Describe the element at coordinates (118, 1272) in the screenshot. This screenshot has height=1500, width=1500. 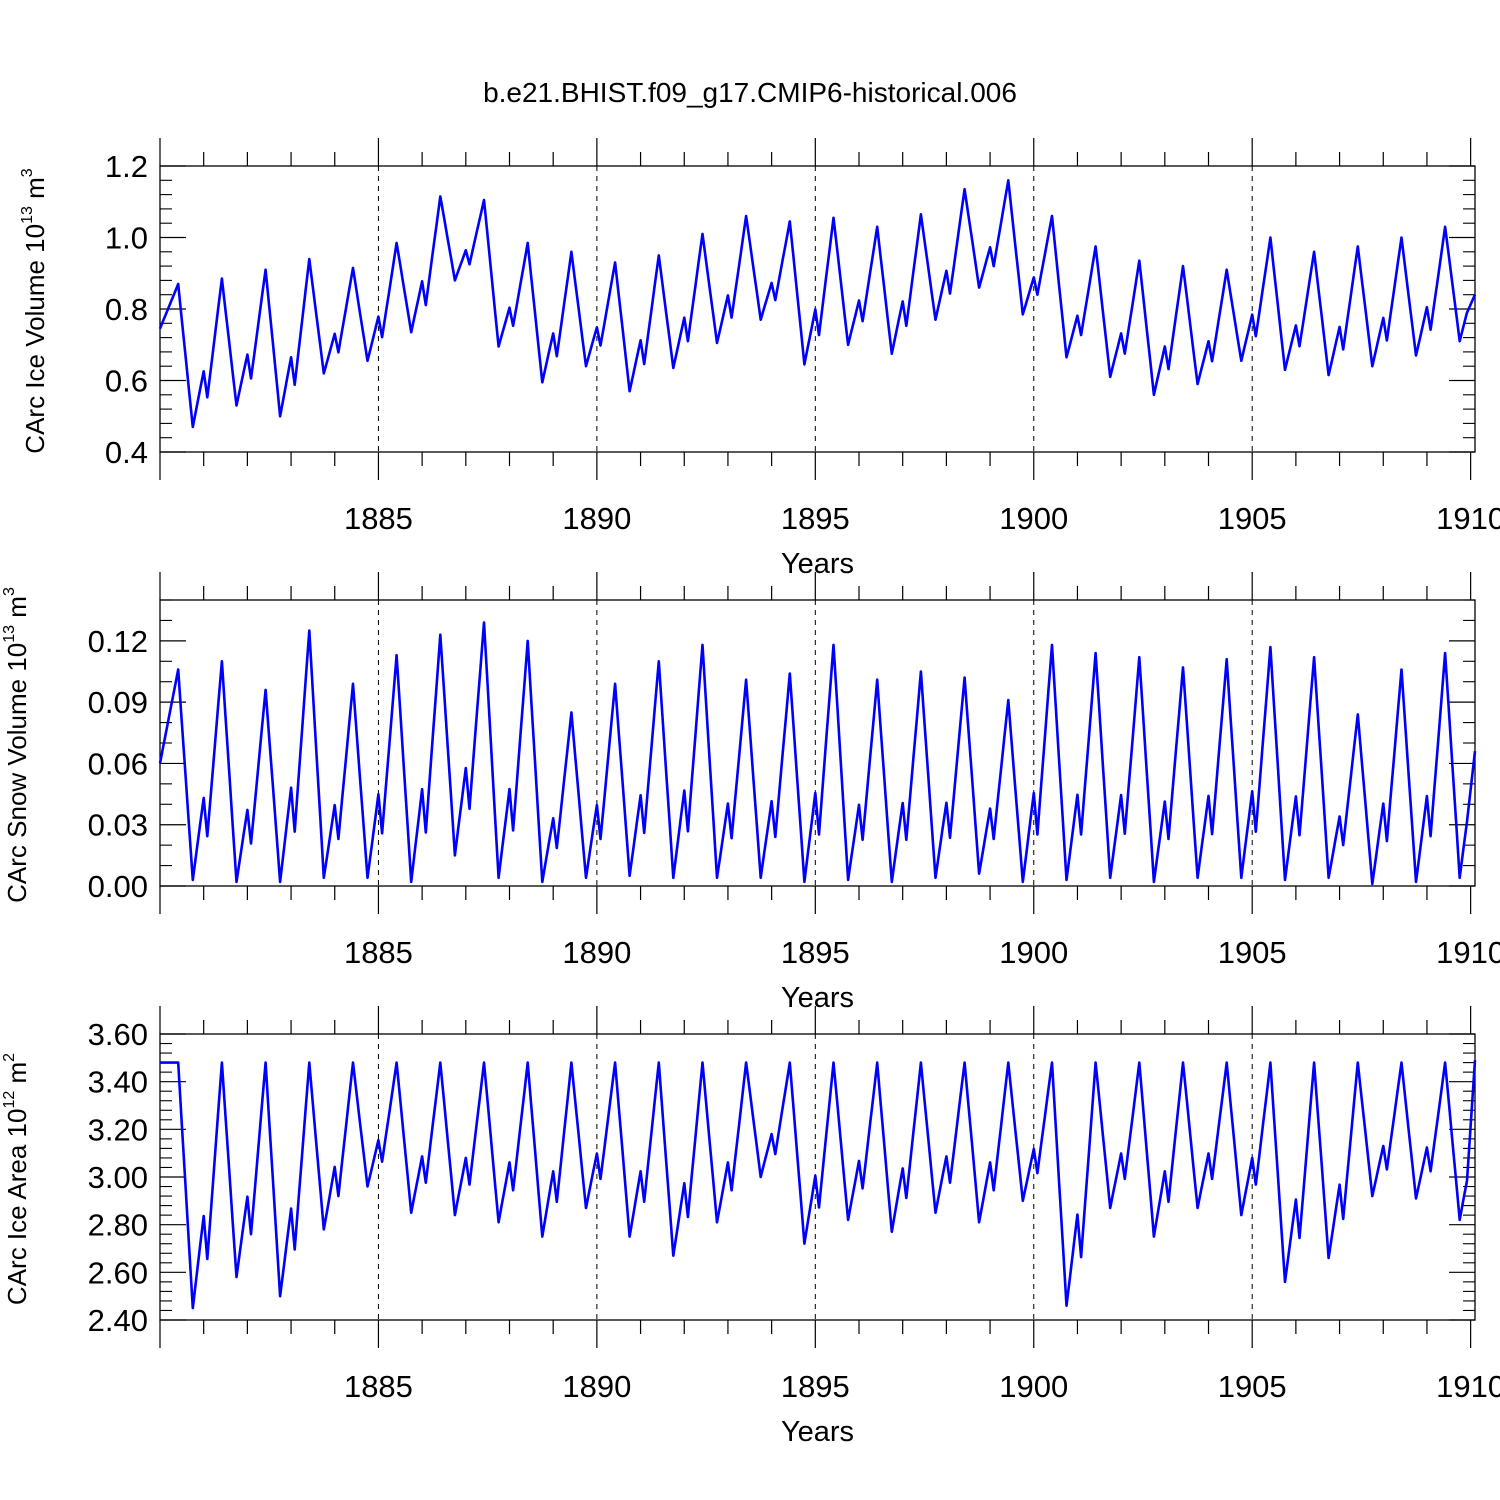
I see `y-tick-label: 2.60` at that location.